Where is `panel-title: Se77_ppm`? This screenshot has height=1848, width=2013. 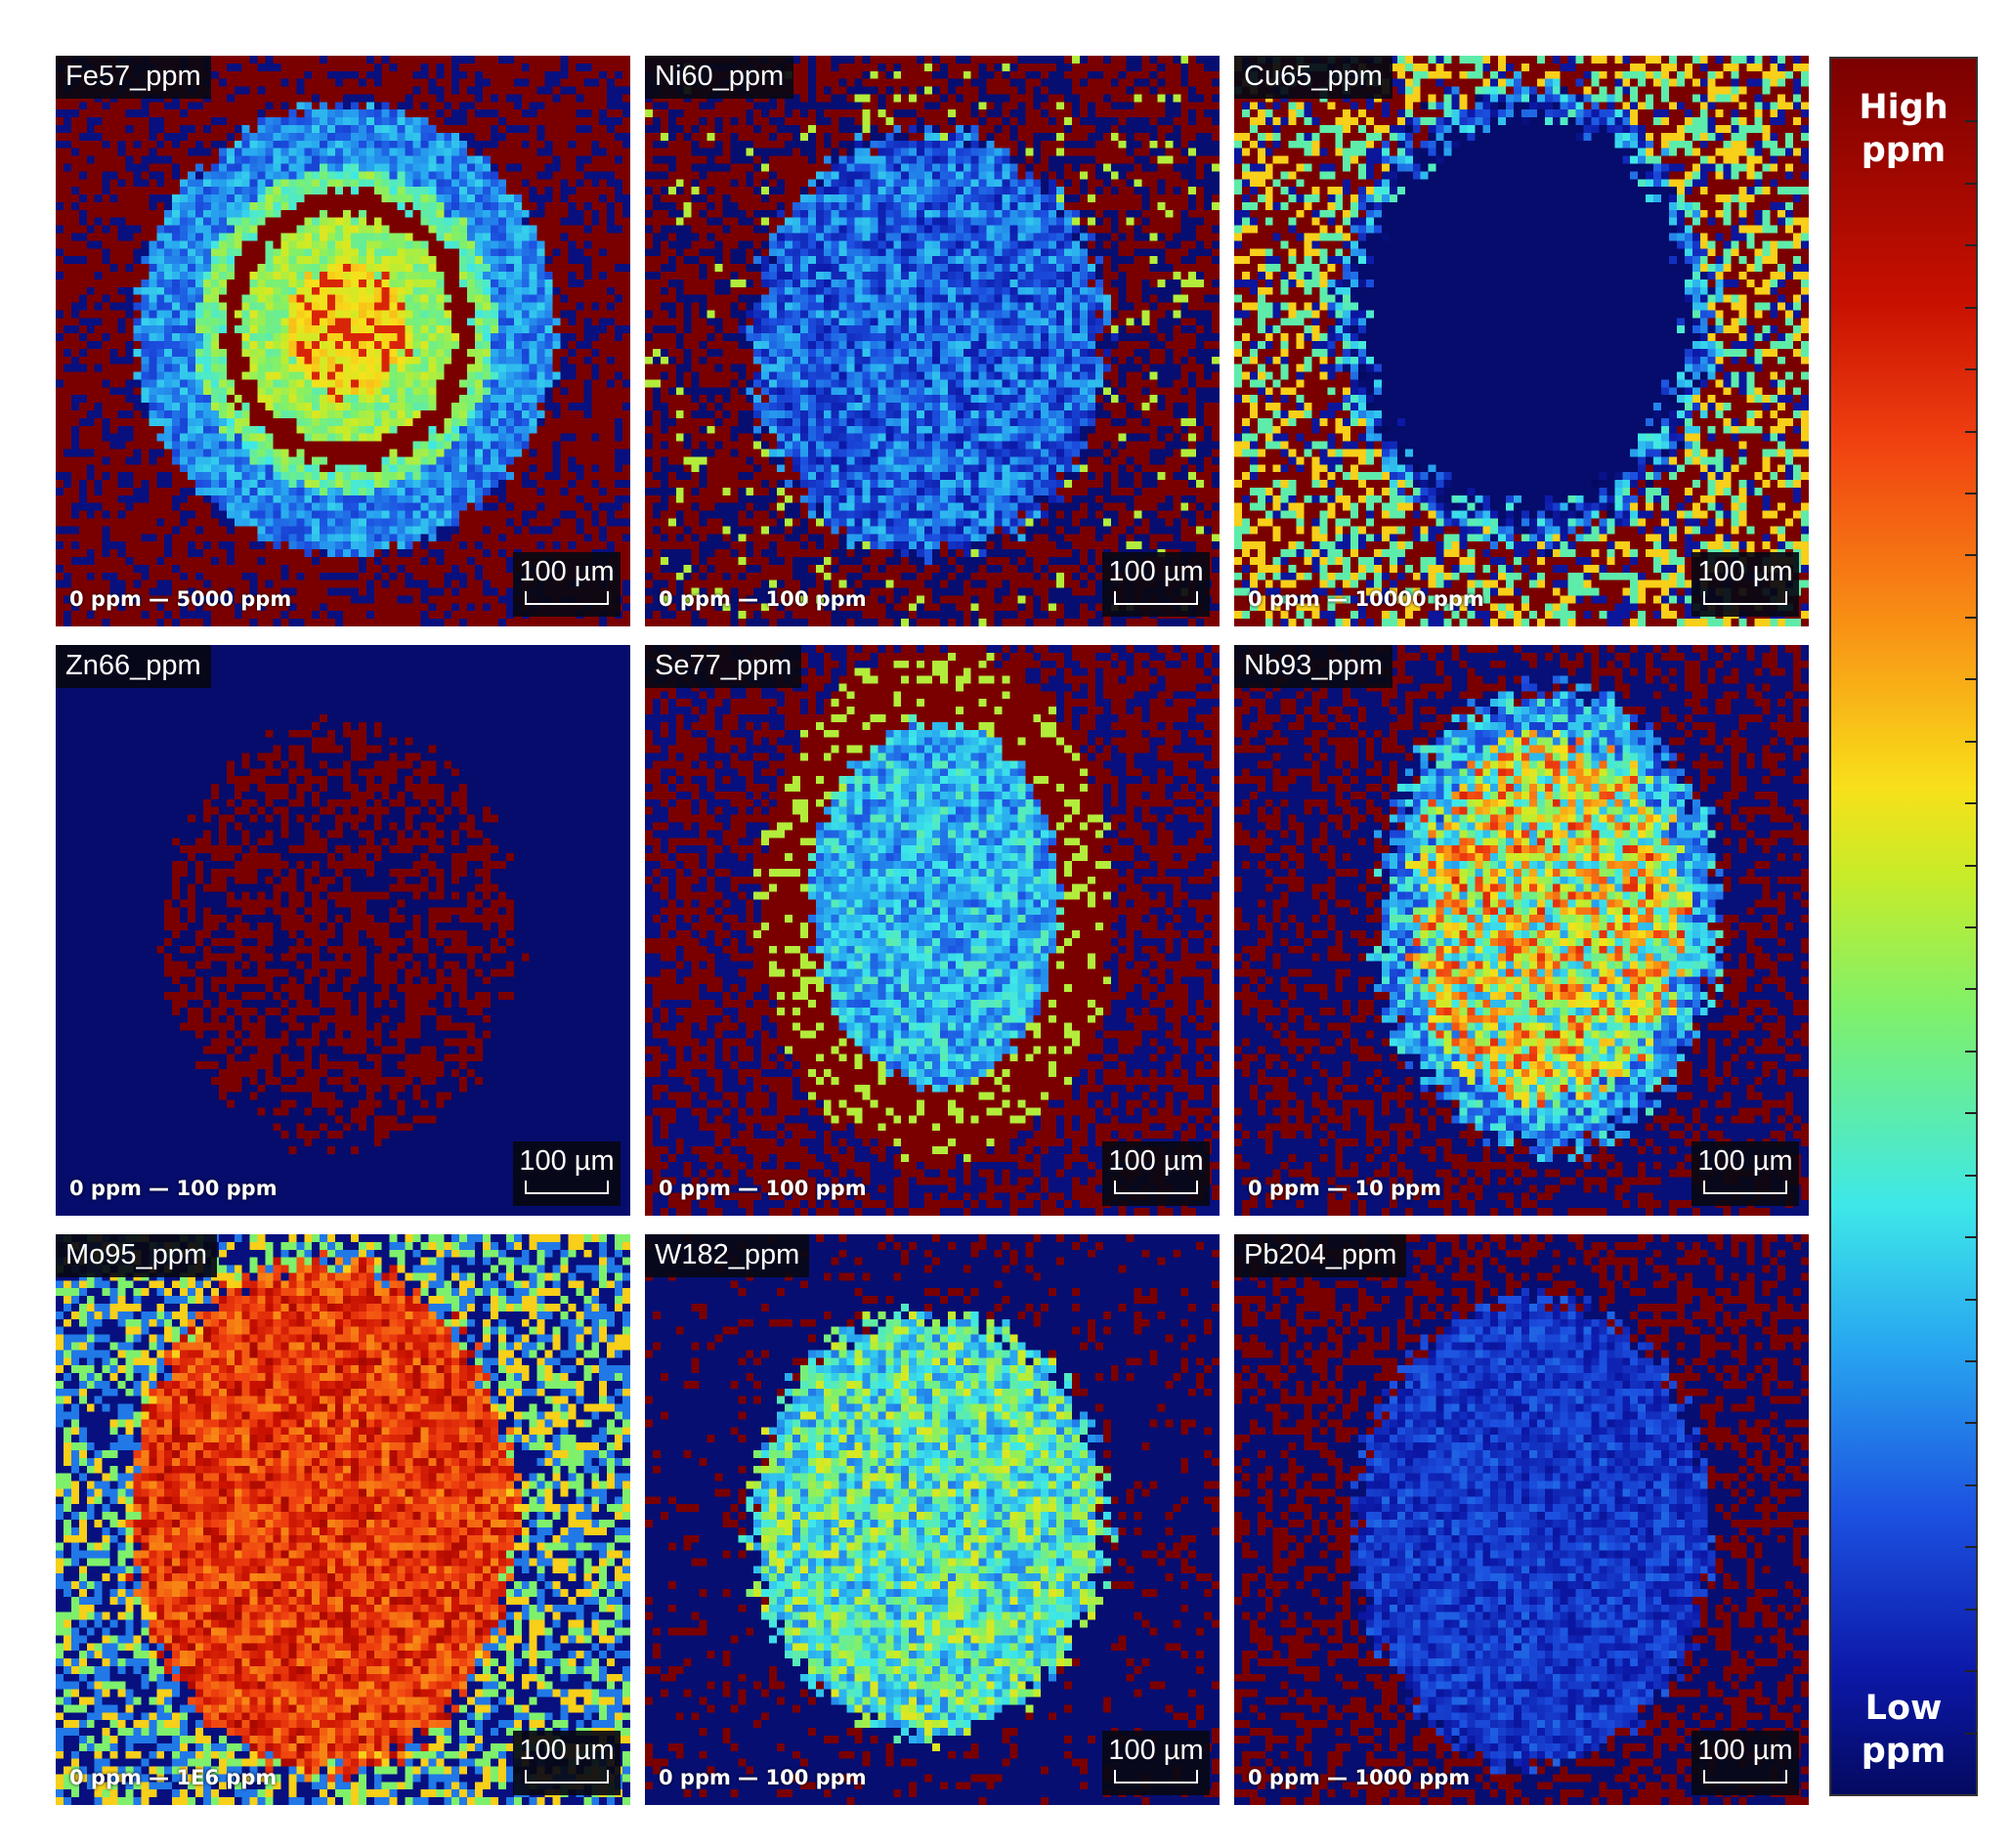 panel-title: Se77_ppm is located at coordinates (723, 666).